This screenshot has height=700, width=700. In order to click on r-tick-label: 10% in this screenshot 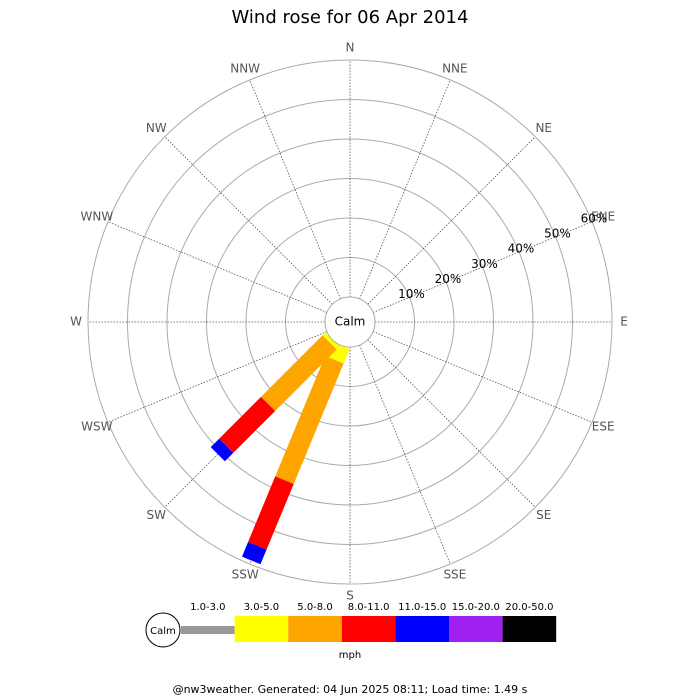, I will do `click(411, 294)`.